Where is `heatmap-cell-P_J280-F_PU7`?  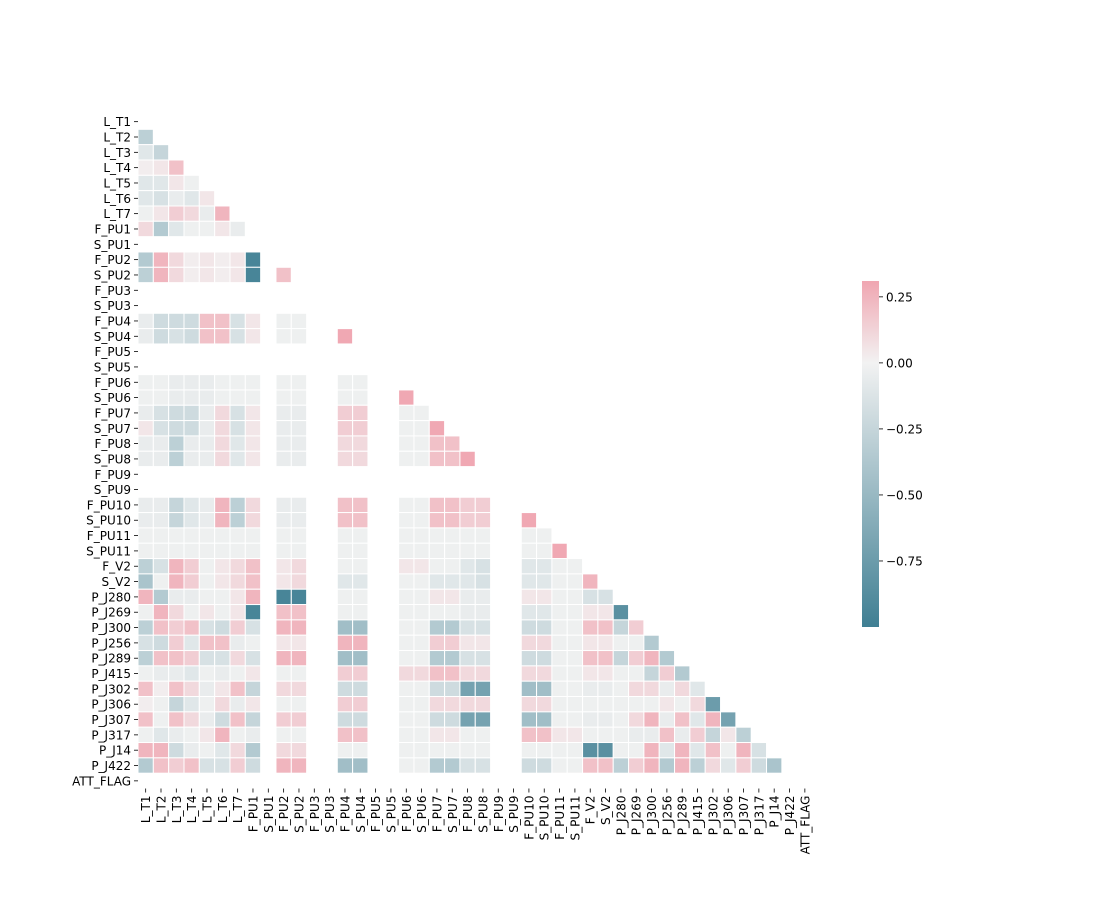
heatmap-cell-P_J280-F_PU7 is located at coordinates (437, 597).